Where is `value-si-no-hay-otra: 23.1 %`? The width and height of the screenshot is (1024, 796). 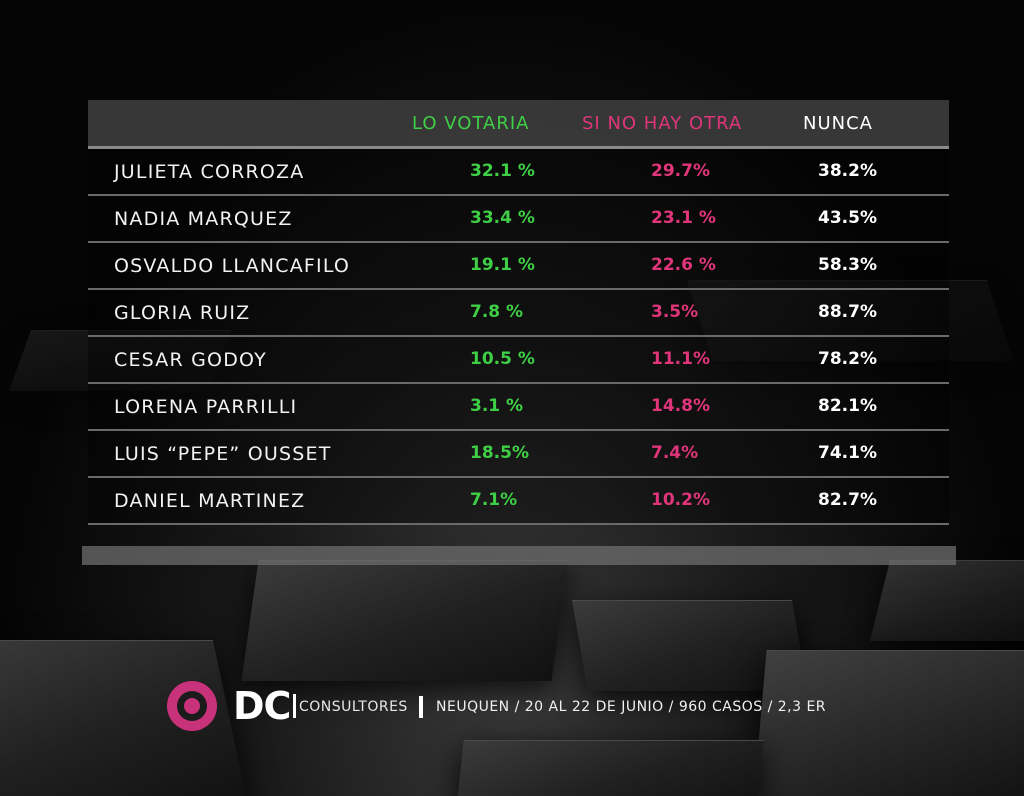
value-si-no-hay-otra: 23.1 % is located at coordinates (683, 218).